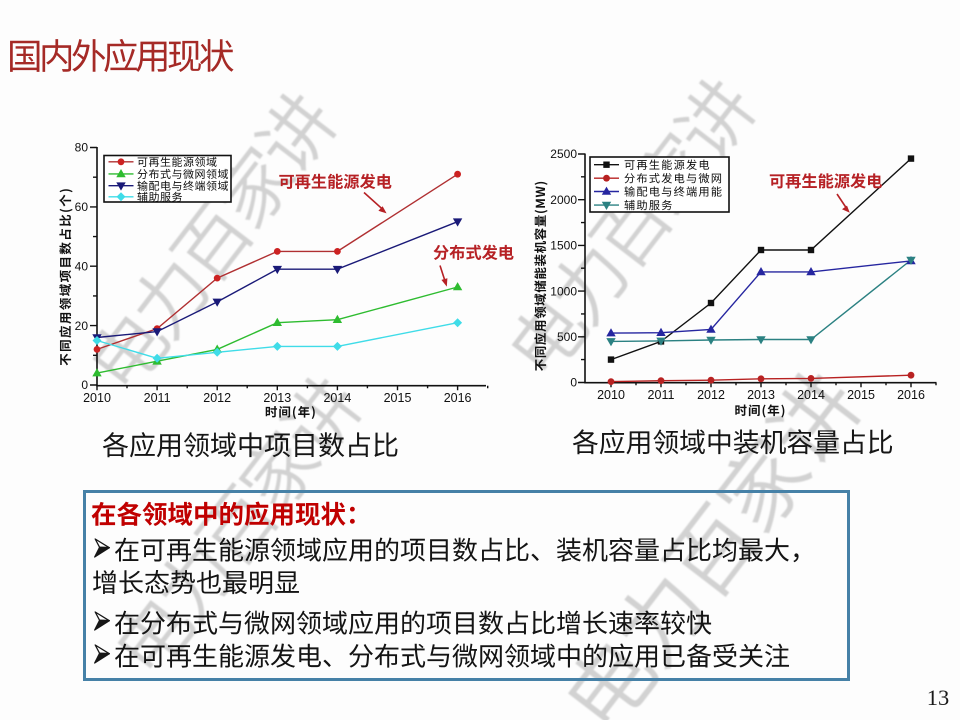 The image size is (960, 720). What do you see at coordinates (938, 697) in the screenshot?
I see `svg-text: 13` at bounding box center [938, 697].